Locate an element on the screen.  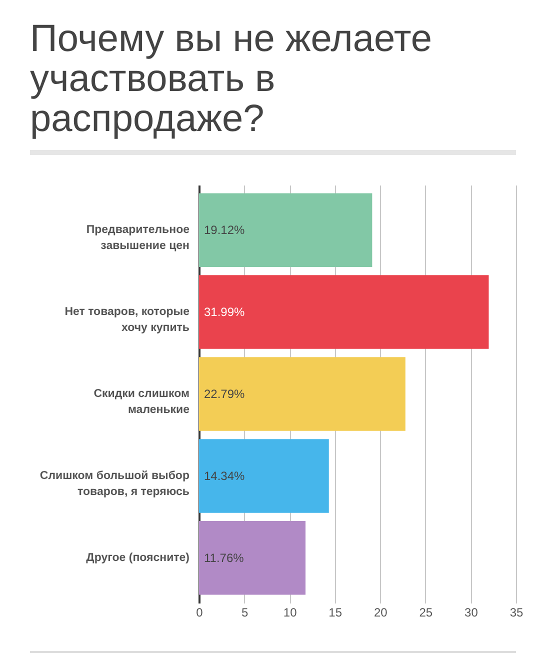
x-tick-label: 35 is located at coordinates (517, 613).